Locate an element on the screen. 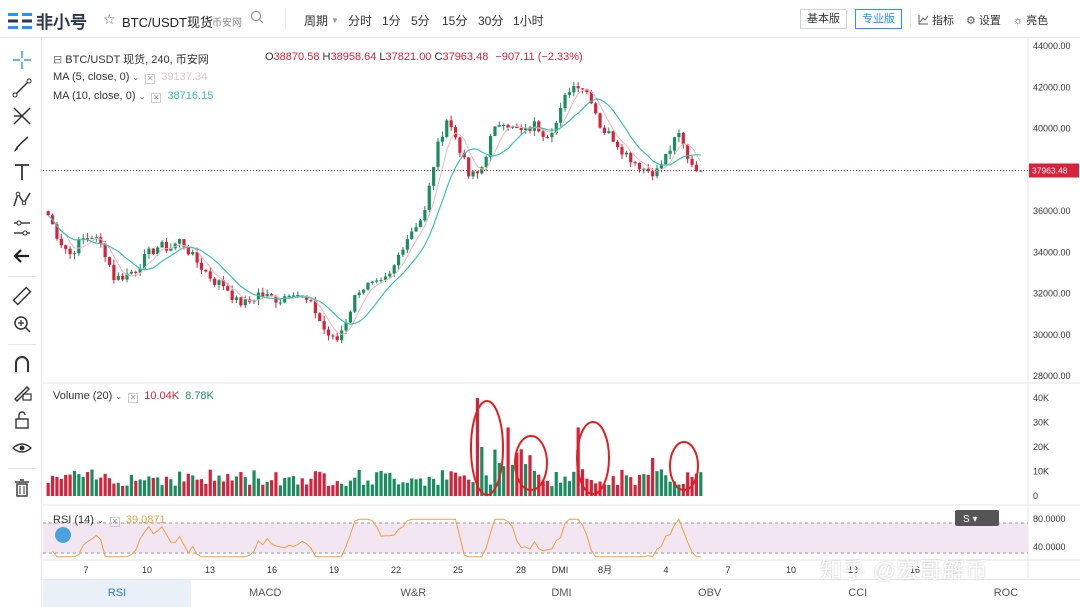  period-30m: 30分 is located at coordinates (491, 21).